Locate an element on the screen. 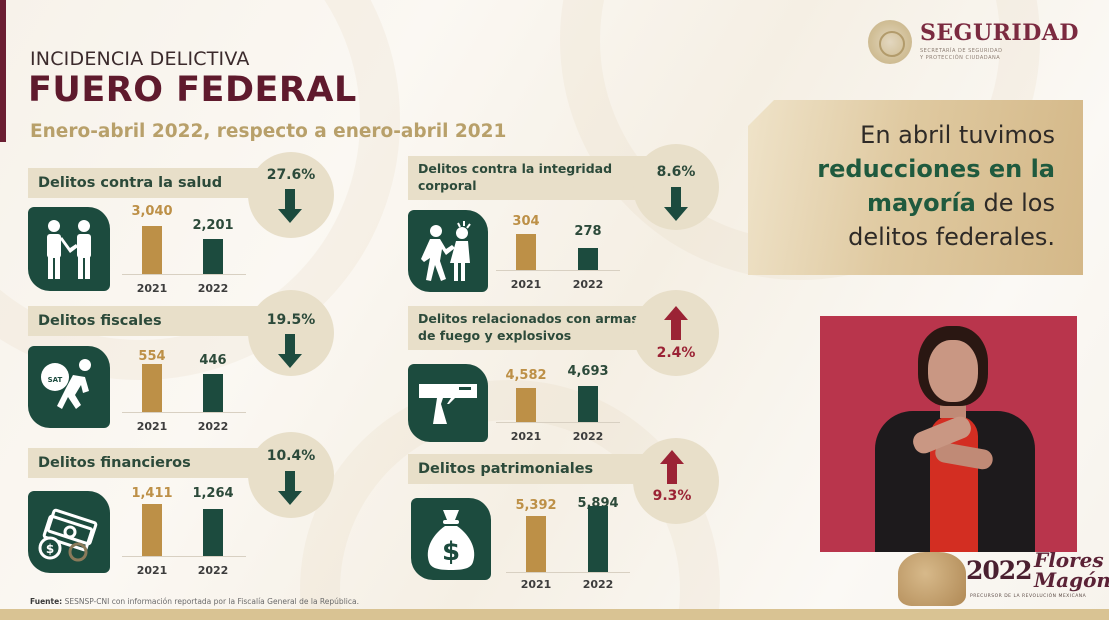  national-seal-icon is located at coordinates (890, 42).